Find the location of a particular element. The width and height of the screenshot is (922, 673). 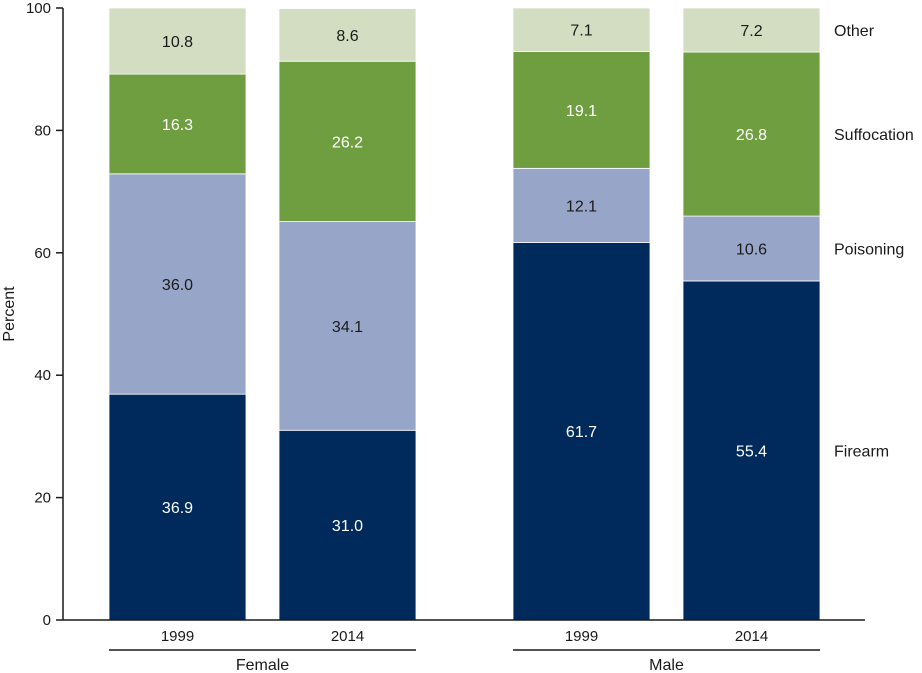

legend: Firearm Poisoning Suffocation Other is located at coordinates (874, 241).